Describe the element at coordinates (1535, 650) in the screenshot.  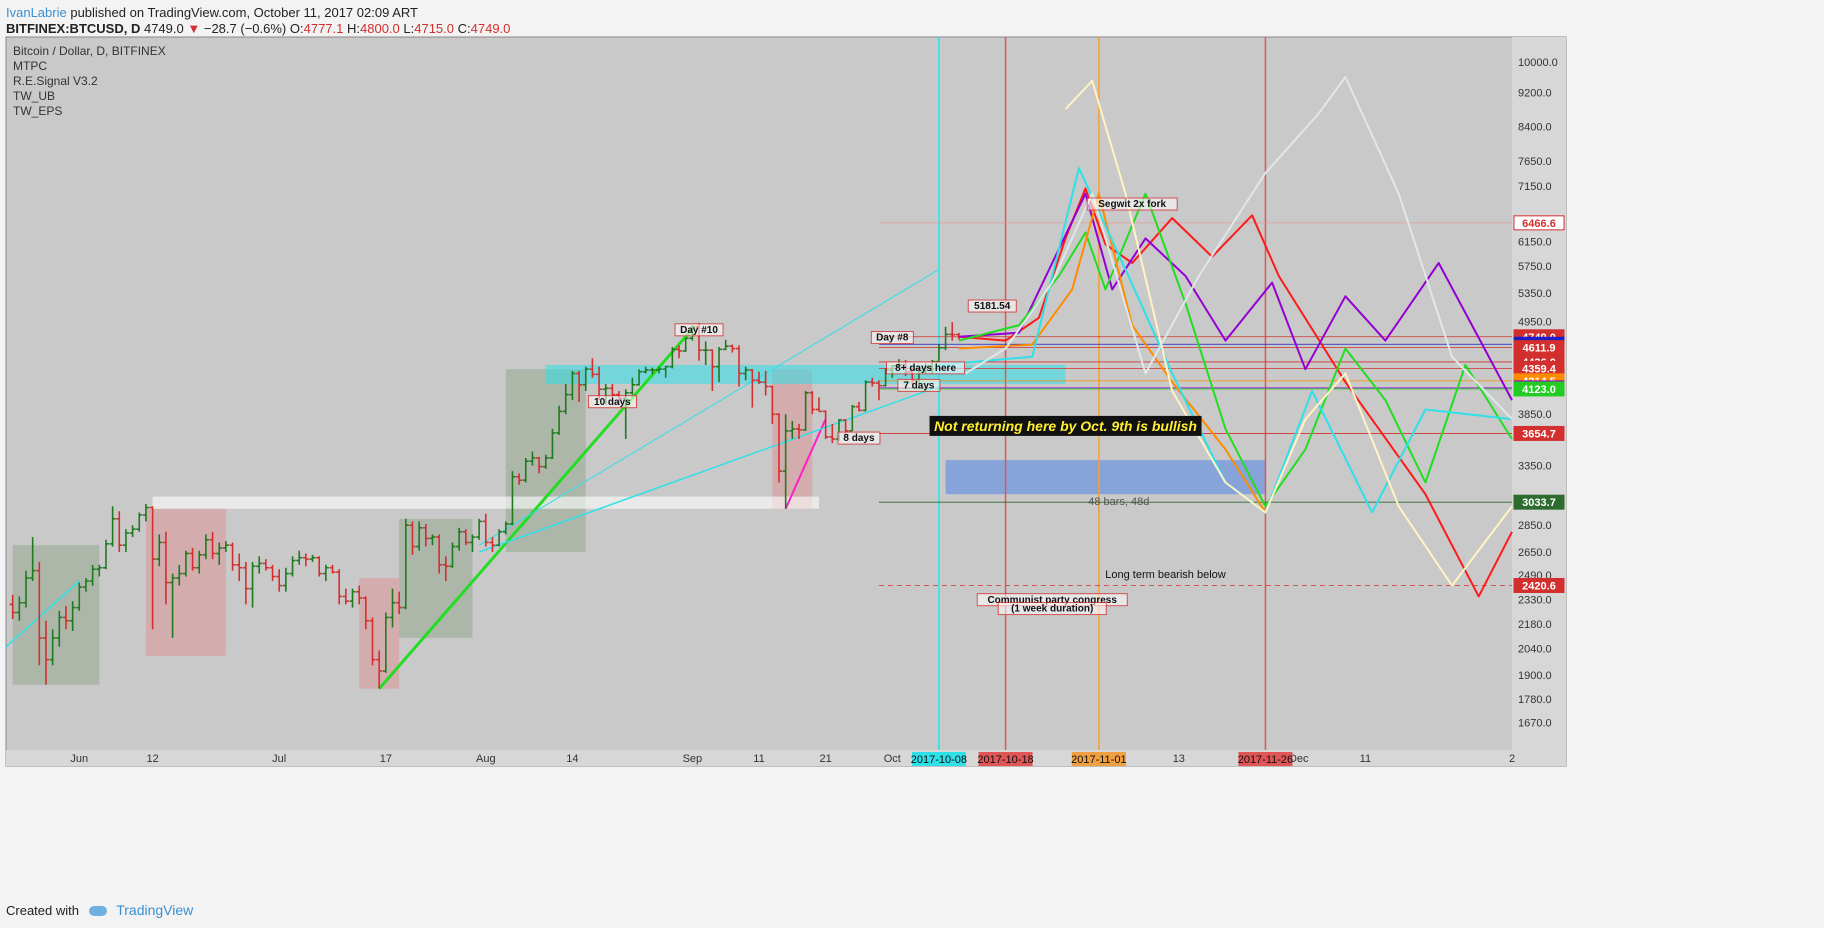
I see `y-tick-label: 2040.0` at that location.